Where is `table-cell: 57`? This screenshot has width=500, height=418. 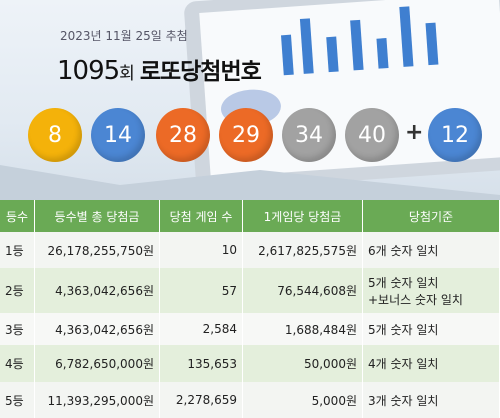
table-cell: 57 is located at coordinates (201, 290).